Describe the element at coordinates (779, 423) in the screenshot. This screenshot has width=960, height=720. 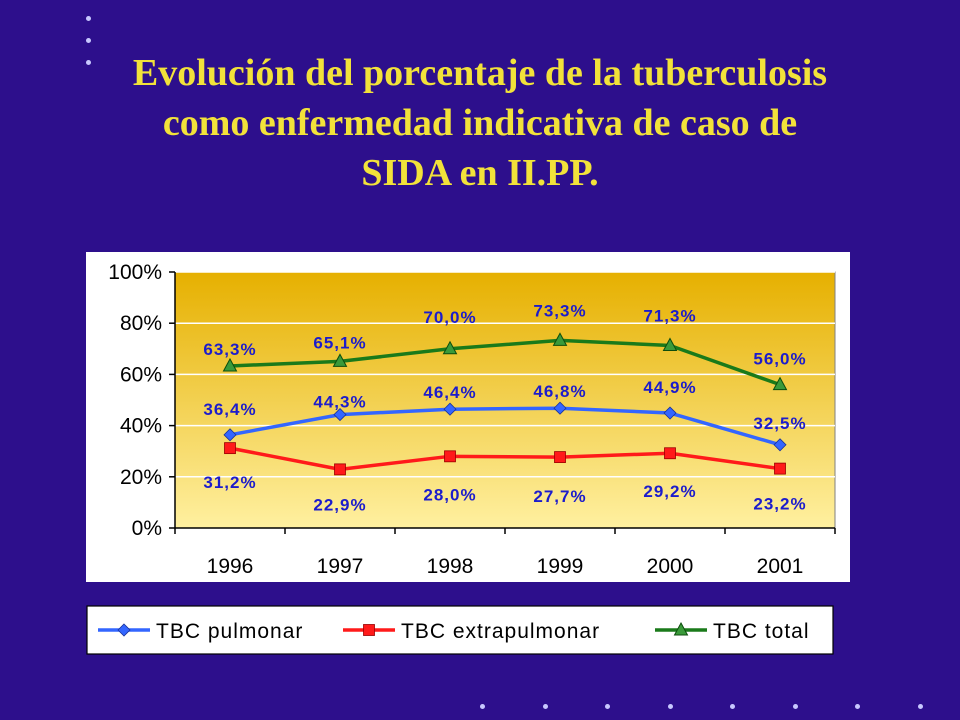
I see `data-label: 32,5%` at that location.